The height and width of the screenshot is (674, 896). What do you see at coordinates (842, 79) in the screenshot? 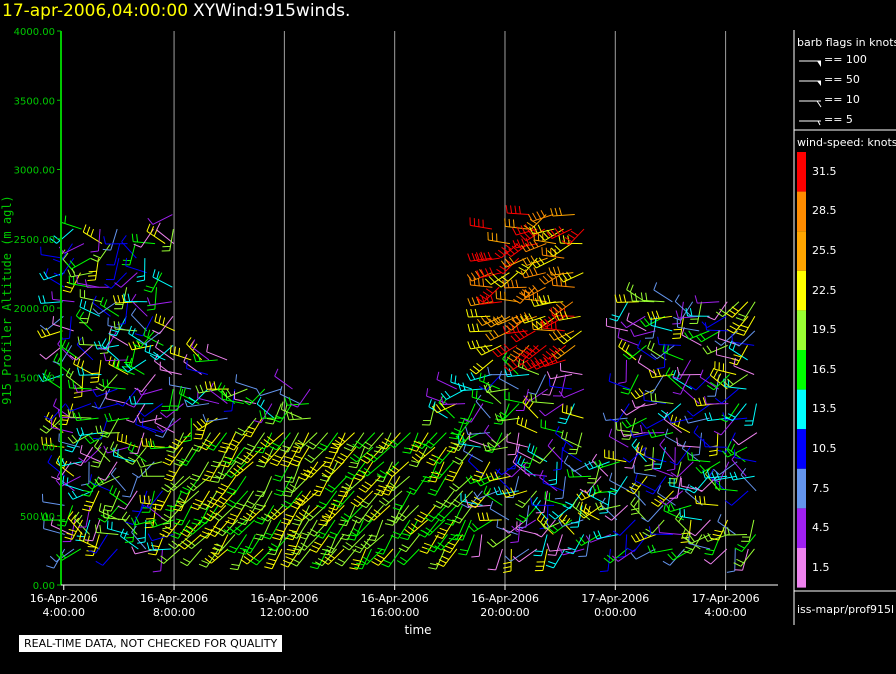
I see `flag-label-50: == 50` at bounding box center [842, 79].